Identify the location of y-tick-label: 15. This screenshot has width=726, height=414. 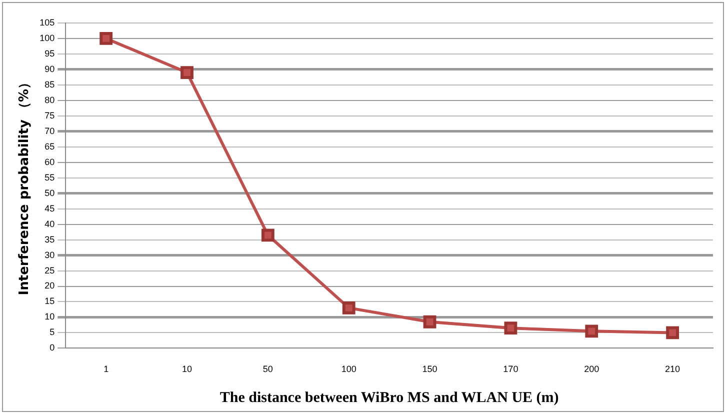
(49, 301).